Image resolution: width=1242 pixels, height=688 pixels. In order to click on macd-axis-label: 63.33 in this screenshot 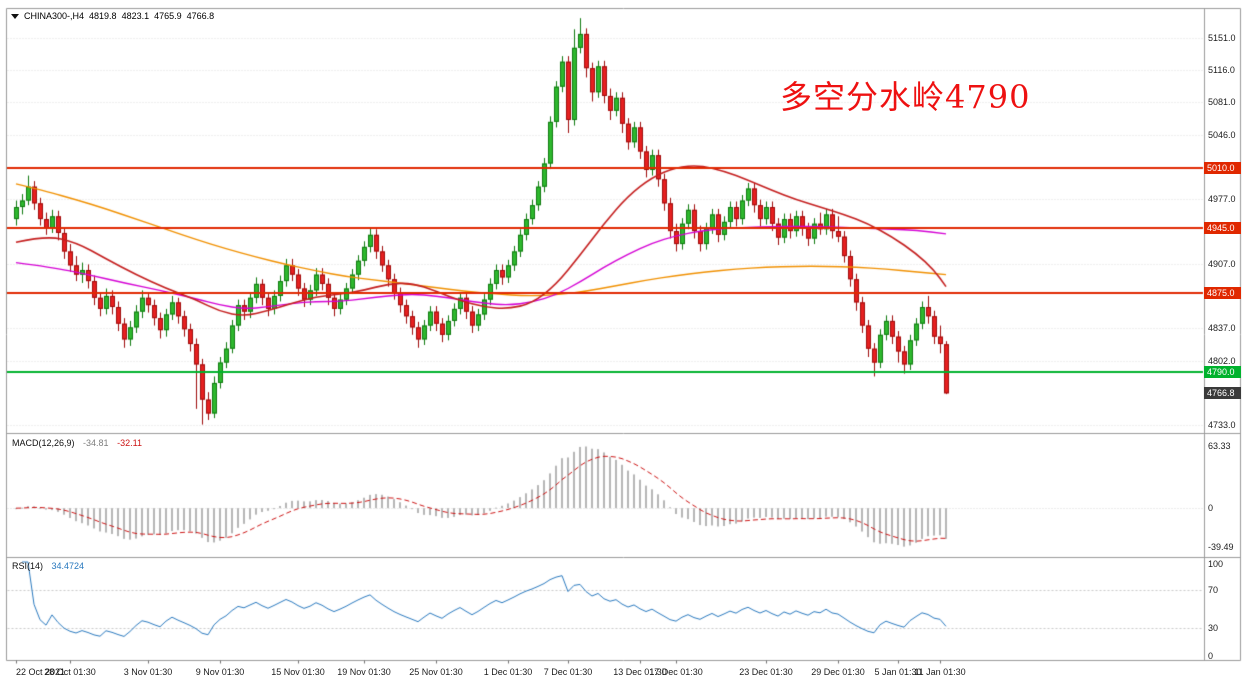, I will do `click(1219, 446)`.